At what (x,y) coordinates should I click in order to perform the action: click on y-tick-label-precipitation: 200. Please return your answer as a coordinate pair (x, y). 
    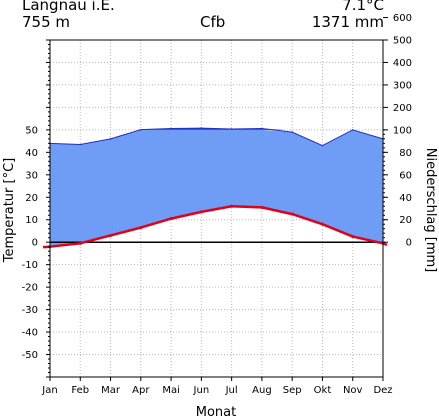
    Looking at the image, I should click on (402, 108).